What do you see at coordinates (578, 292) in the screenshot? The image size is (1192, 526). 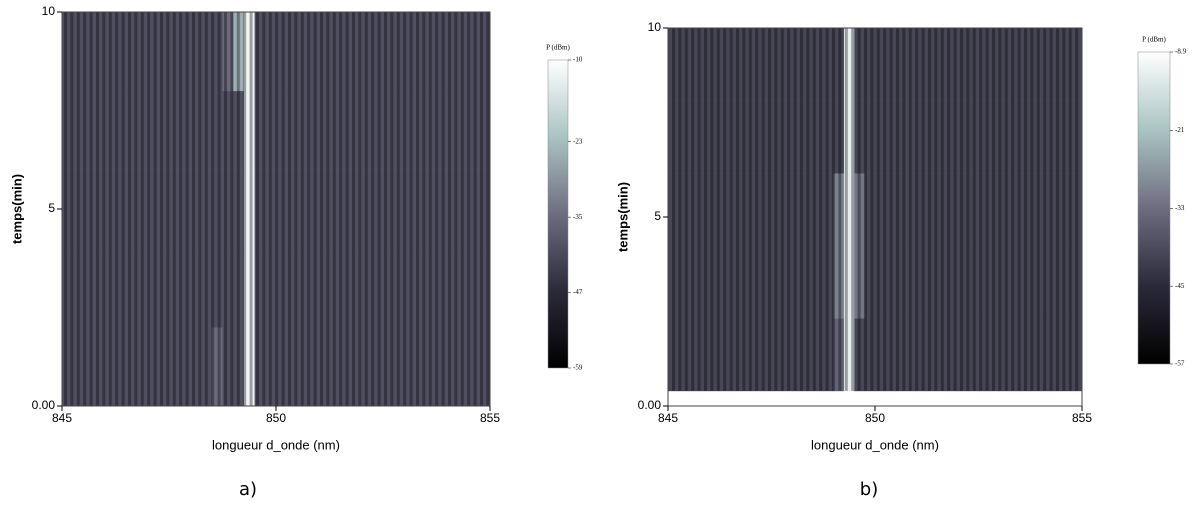 I see `colorbar-tick-label: -47` at bounding box center [578, 292].